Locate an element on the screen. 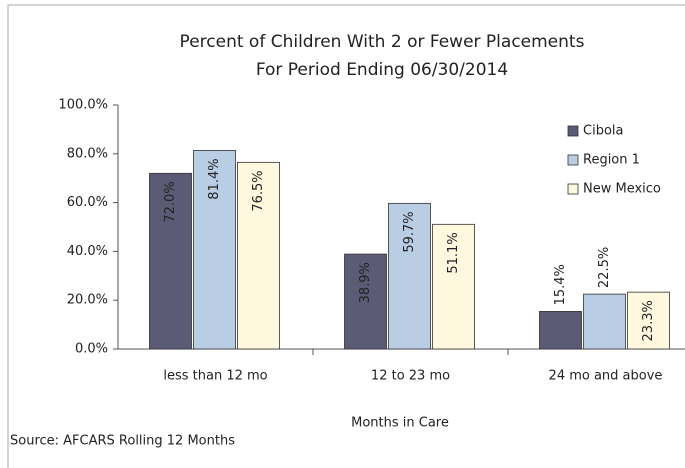  y-tick-label: 100.0% is located at coordinates (83, 105).